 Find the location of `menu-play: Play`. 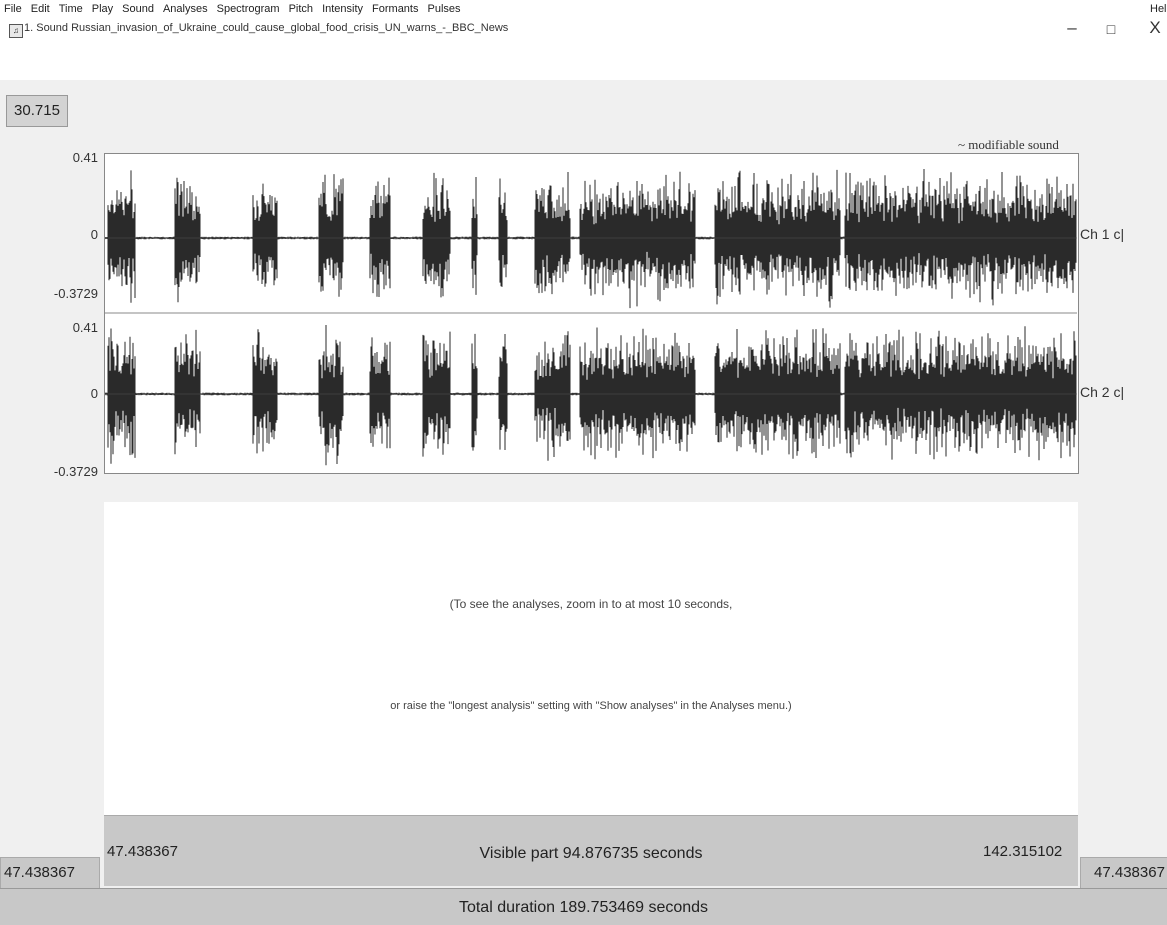

menu-play: Play is located at coordinates (102, 9).